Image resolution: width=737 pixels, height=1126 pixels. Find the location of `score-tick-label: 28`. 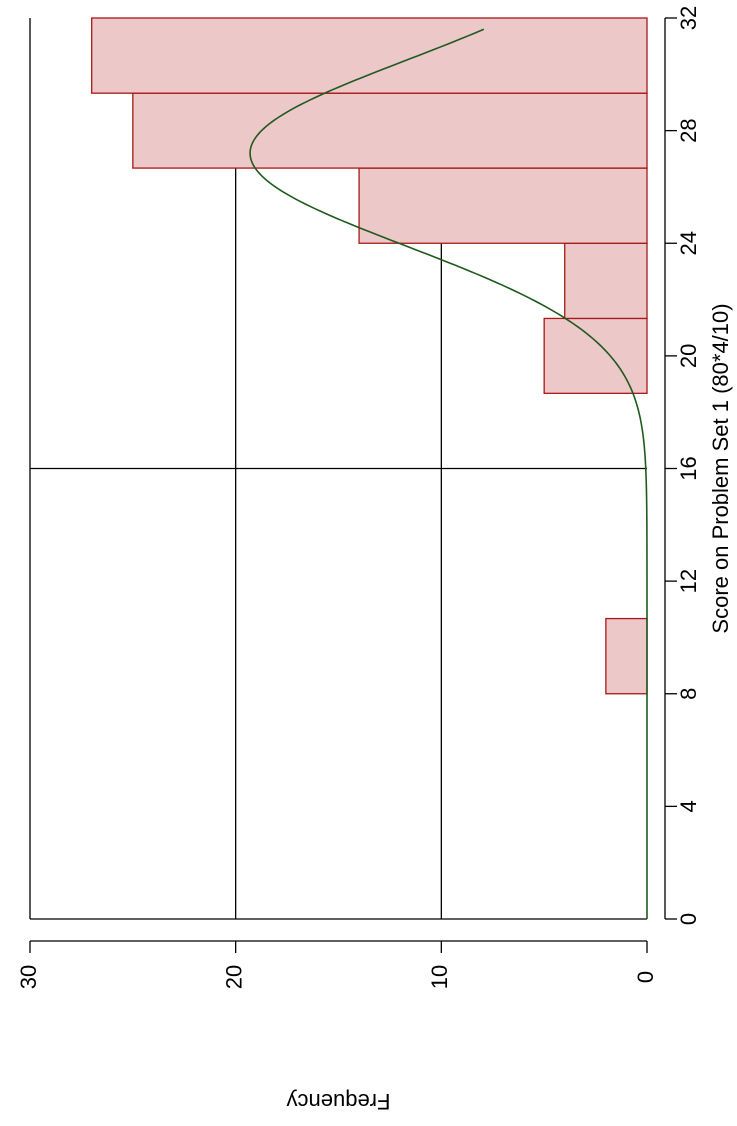

score-tick-label: 28 is located at coordinates (688, 130).